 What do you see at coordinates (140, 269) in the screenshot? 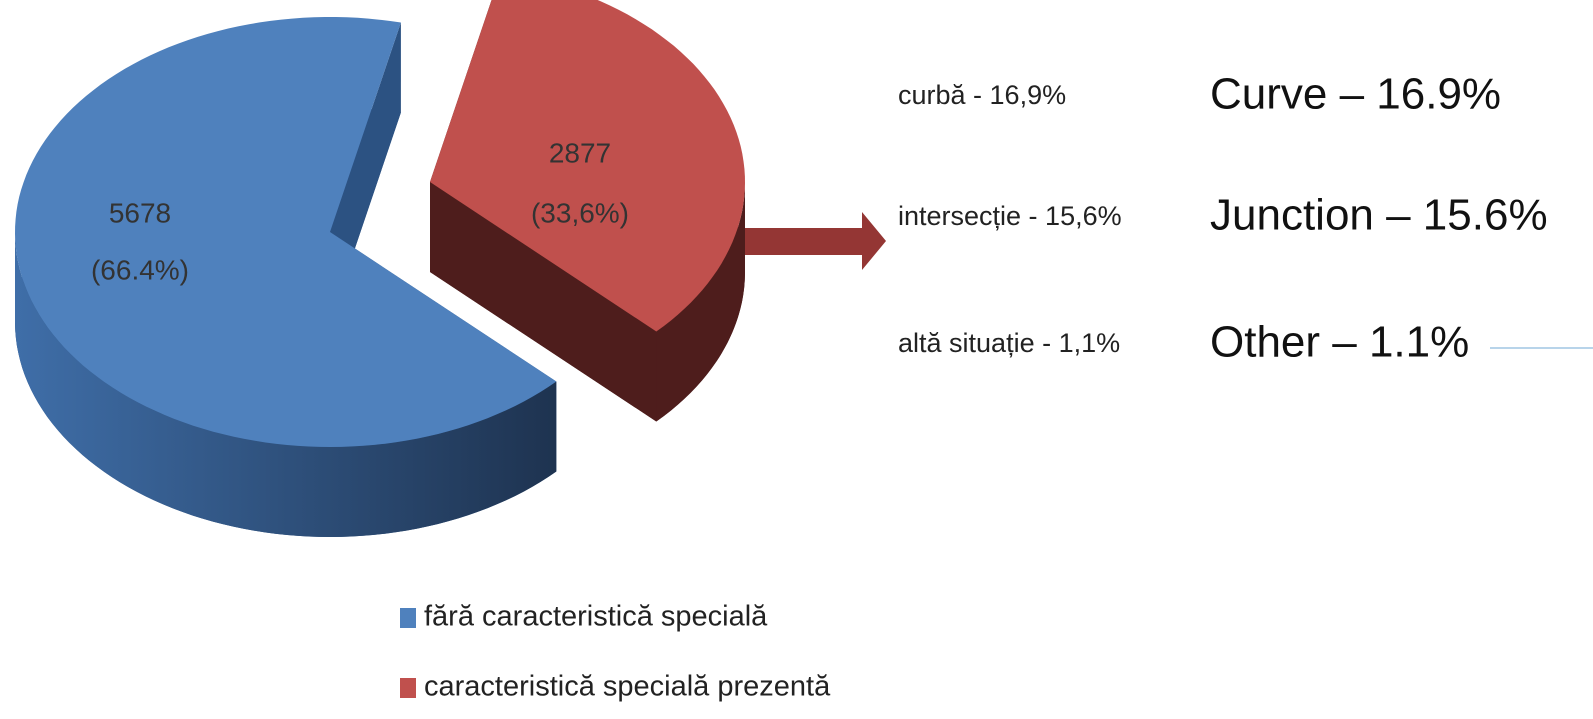
I see `percentage-label: (66.4%)` at bounding box center [140, 269].